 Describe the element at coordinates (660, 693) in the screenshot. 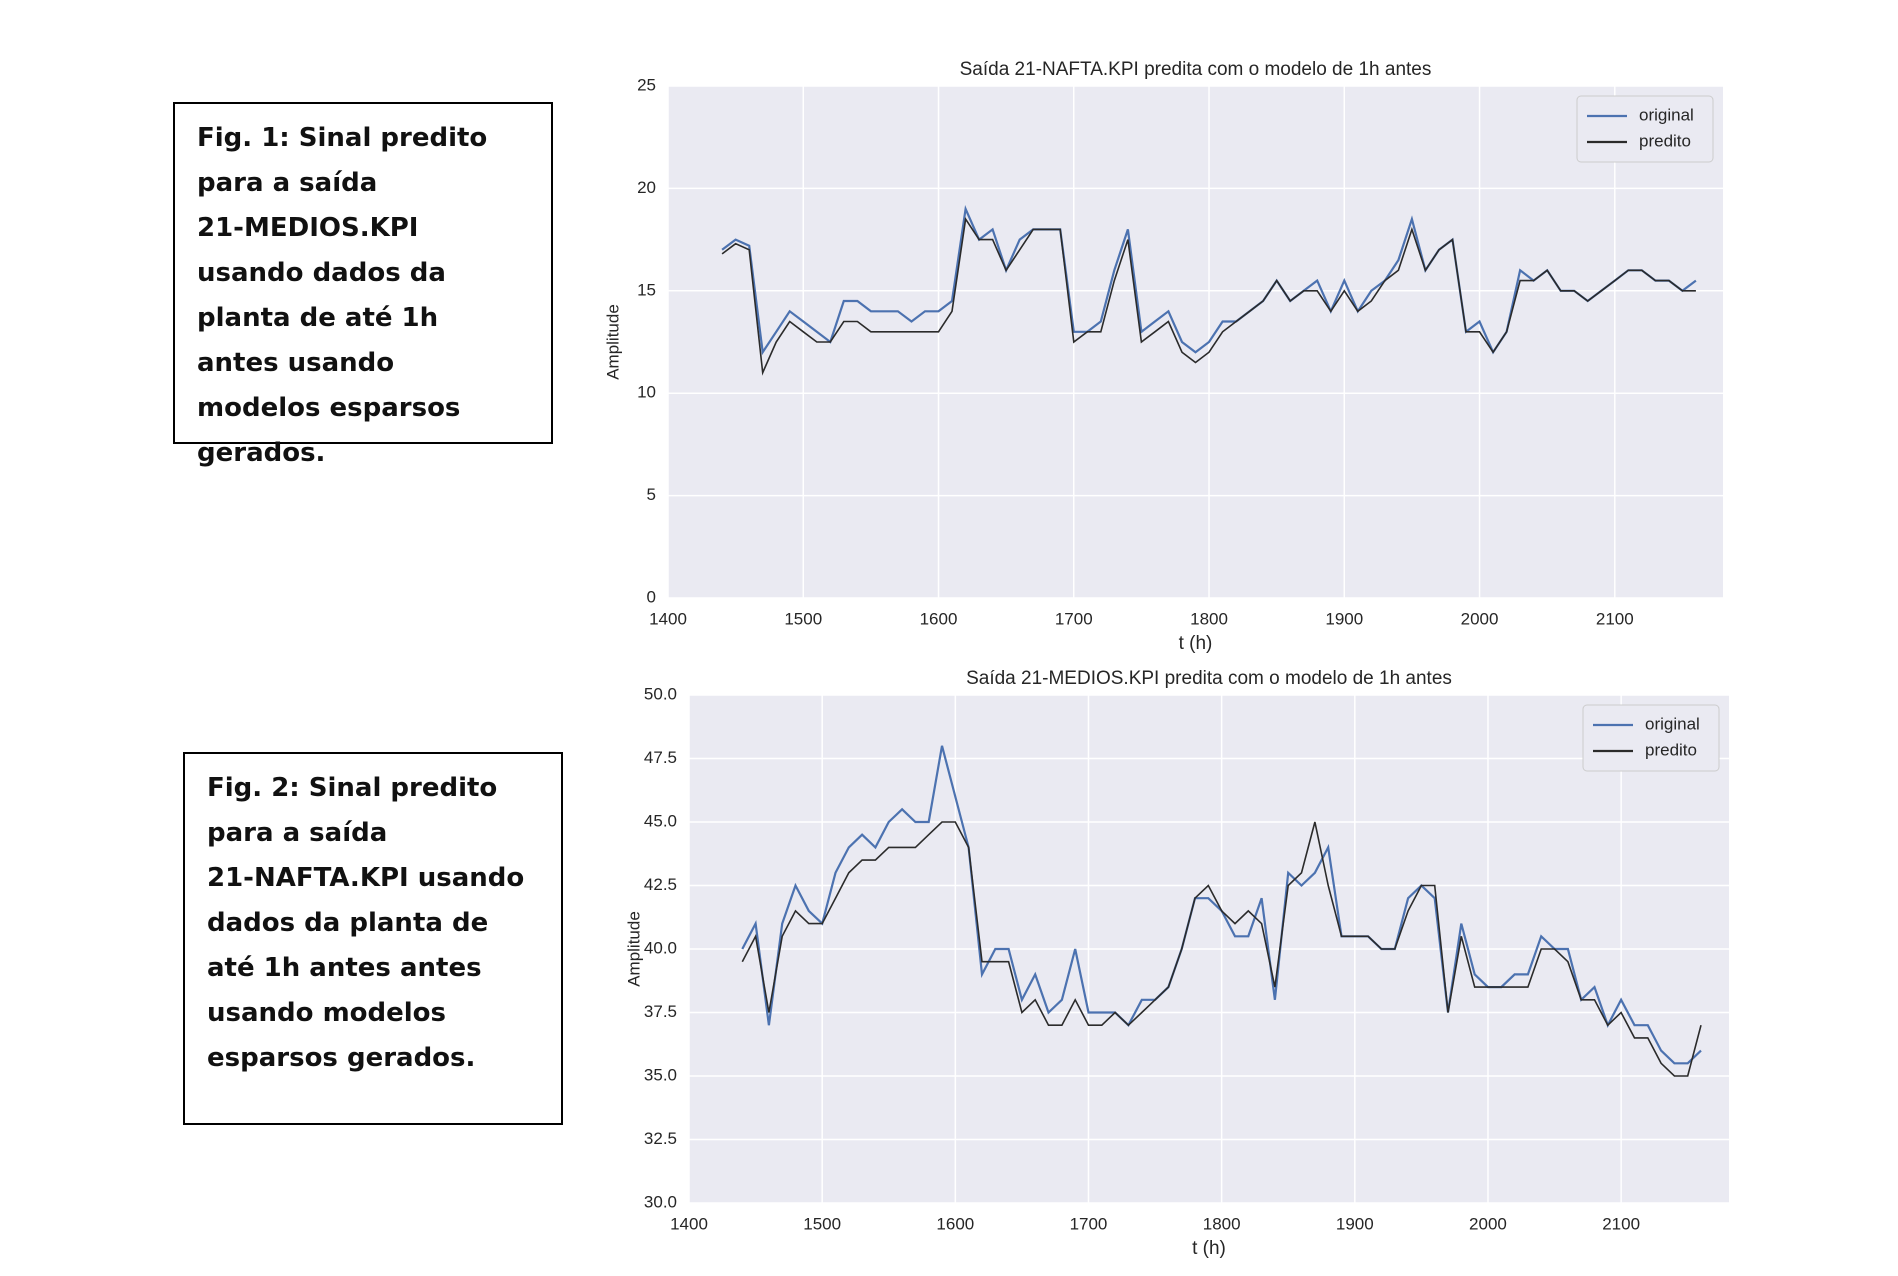

I see `y-tick-label: 50.0` at that location.